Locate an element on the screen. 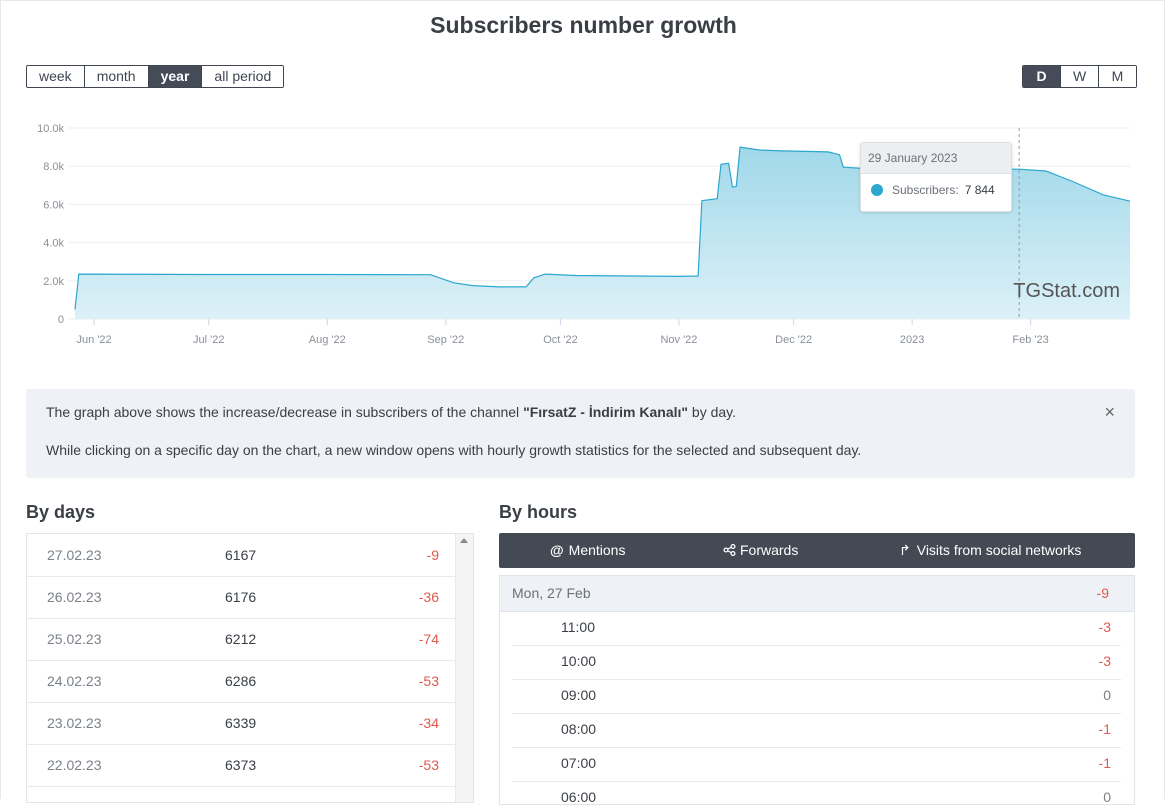  x-tick-label: Dec '22 is located at coordinates (793, 340).